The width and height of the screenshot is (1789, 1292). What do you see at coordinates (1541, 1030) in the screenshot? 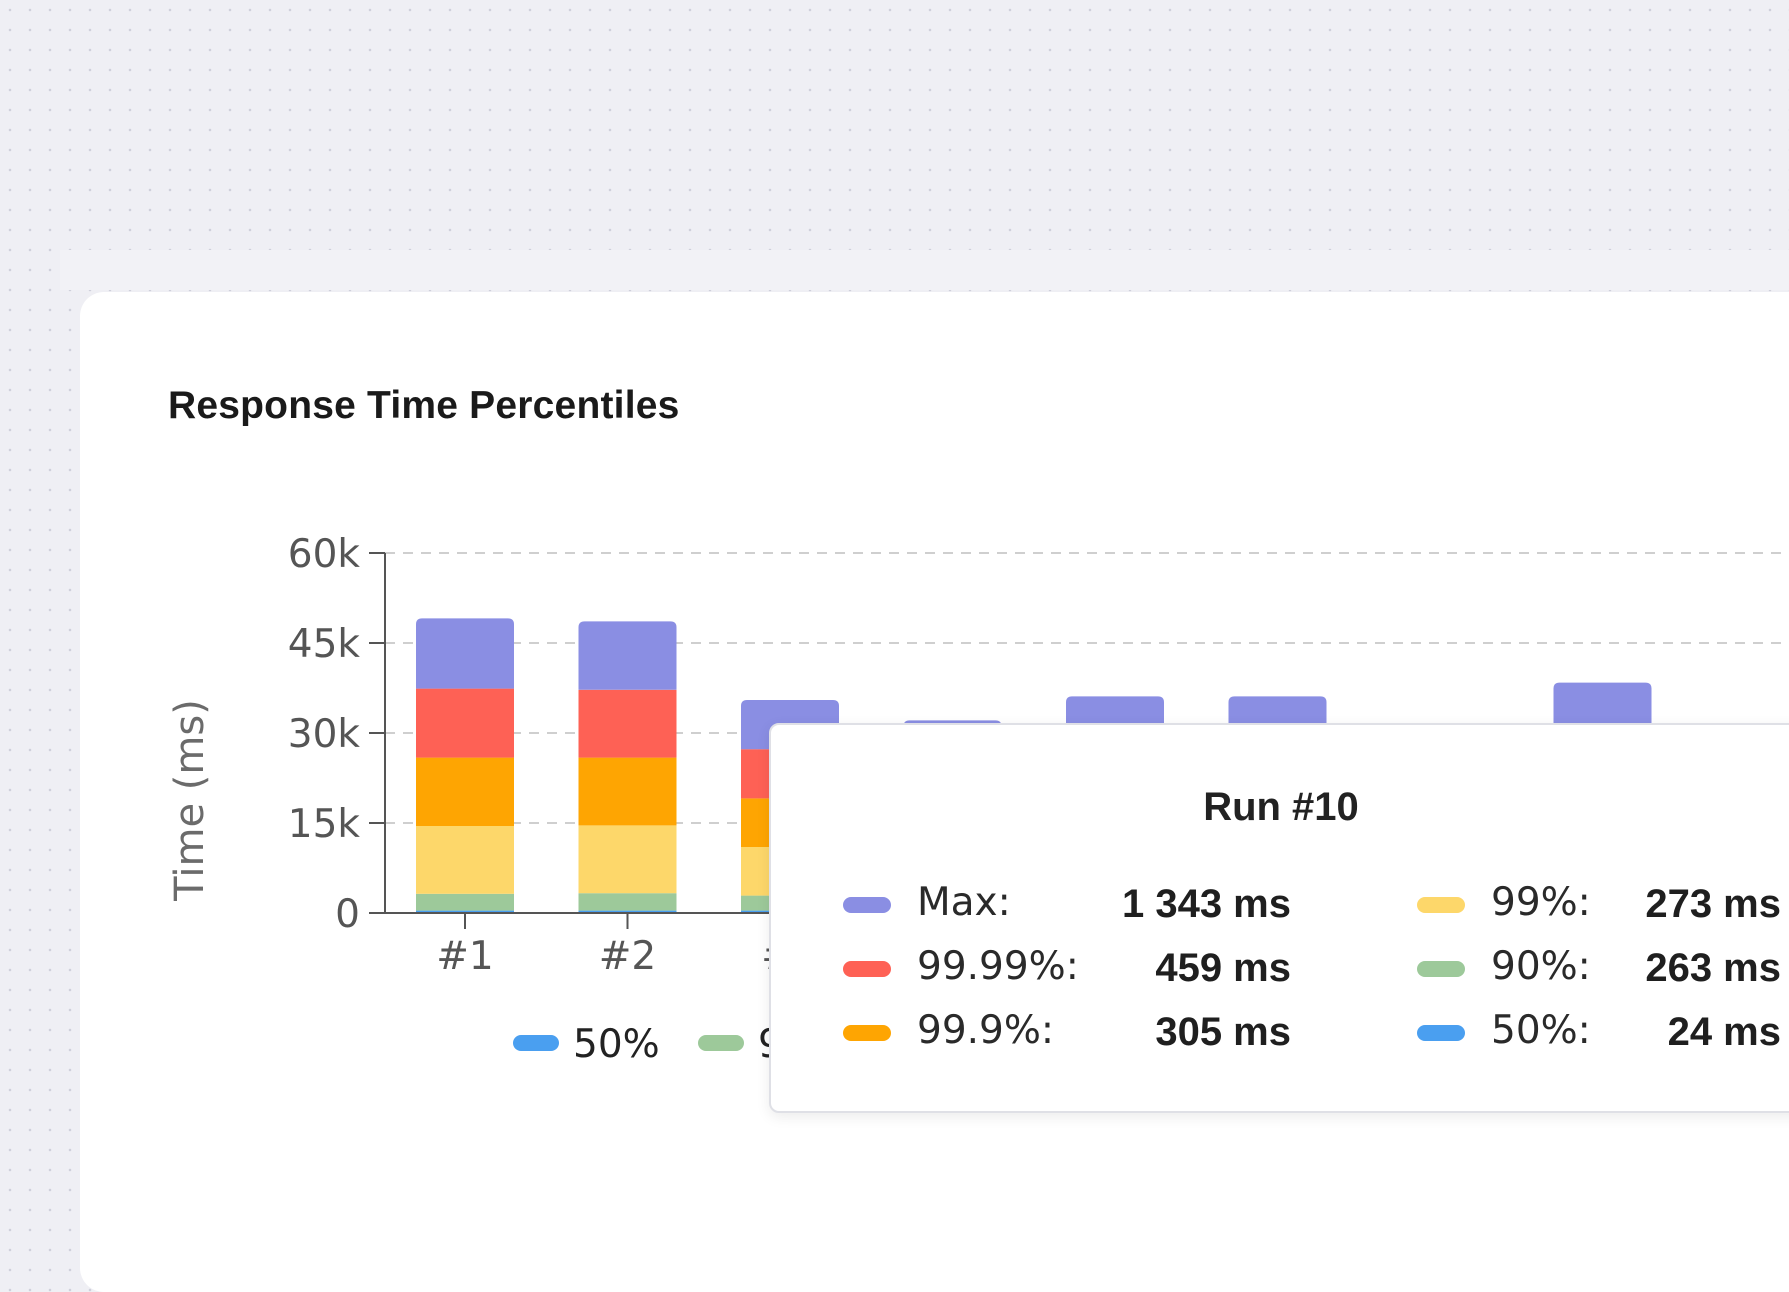
I see `tooltip-label: 50%:` at bounding box center [1541, 1030].